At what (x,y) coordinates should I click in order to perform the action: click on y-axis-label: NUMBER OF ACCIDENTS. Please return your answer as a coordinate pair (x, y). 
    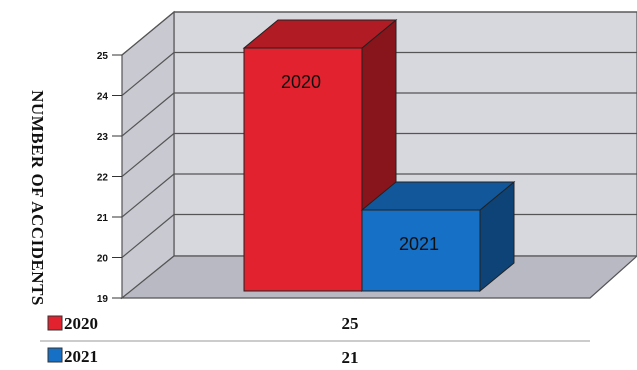
    Looking at the image, I should click on (37, 198).